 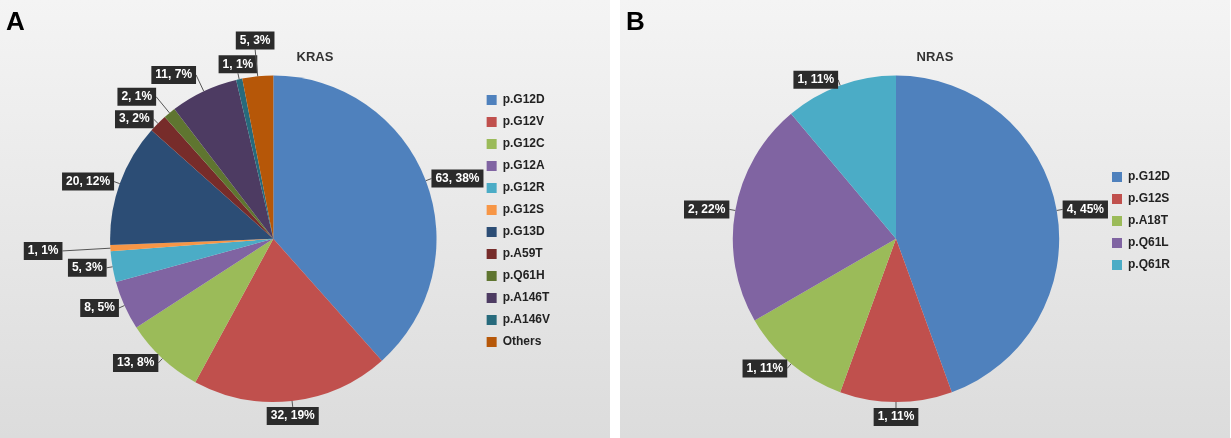 I want to click on data-label: 32, 19%, so click(x=293, y=415).